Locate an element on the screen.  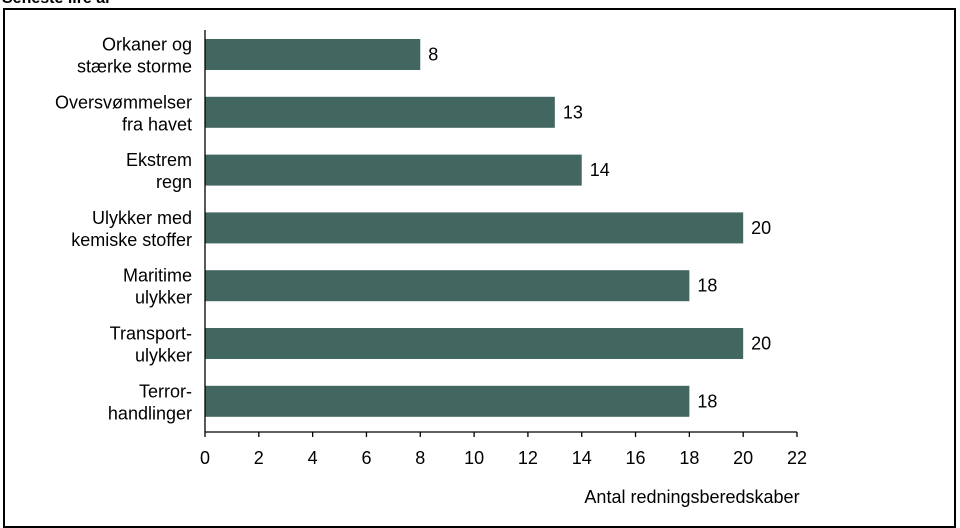
x-tick-label-2: 4 is located at coordinates (313, 458).